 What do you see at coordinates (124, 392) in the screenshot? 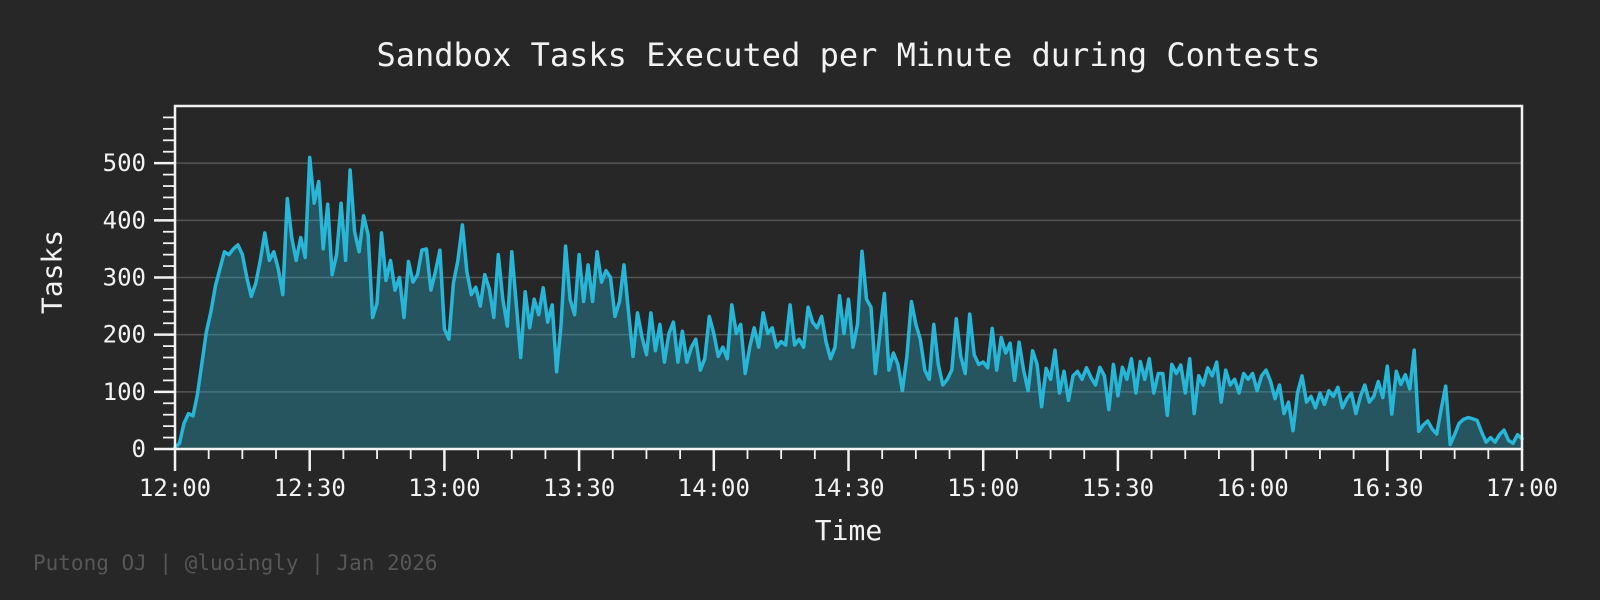
I see `y-tick-label: 100` at bounding box center [124, 392].